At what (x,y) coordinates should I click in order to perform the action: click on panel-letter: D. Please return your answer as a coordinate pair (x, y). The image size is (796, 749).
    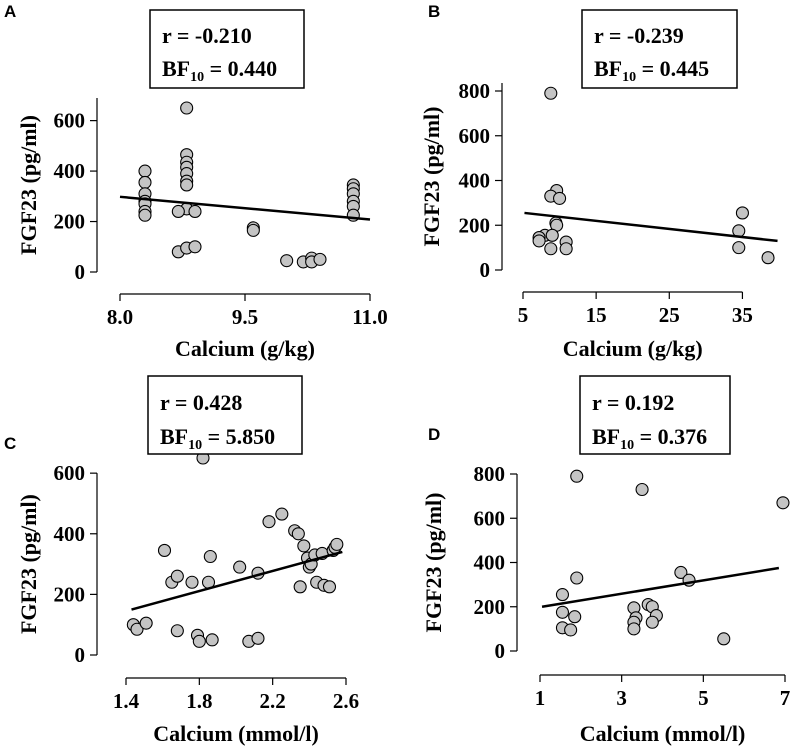
    Looking at the image, I should click on (434, 434).